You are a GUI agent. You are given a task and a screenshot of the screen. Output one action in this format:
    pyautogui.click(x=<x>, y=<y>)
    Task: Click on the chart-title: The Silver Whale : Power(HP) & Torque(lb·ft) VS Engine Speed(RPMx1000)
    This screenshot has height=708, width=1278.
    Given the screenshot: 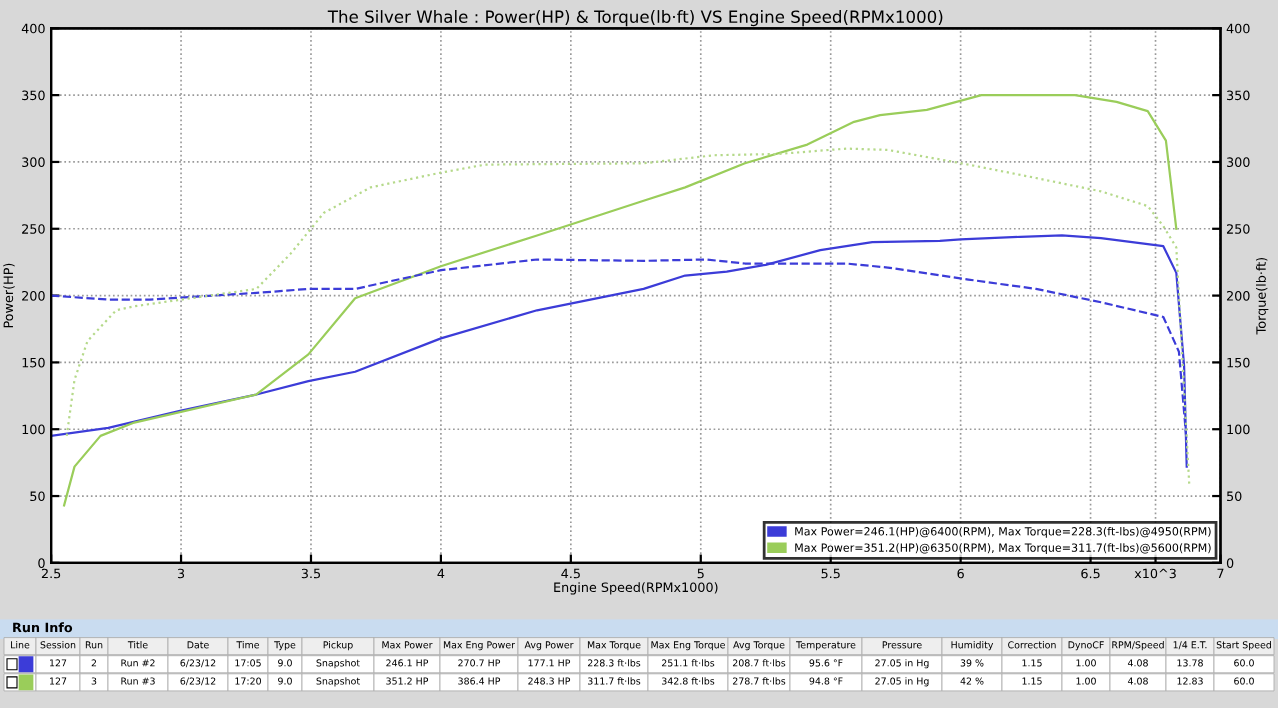 What is the action you would take?
    pyautogui.click(x=635, y=18)
    